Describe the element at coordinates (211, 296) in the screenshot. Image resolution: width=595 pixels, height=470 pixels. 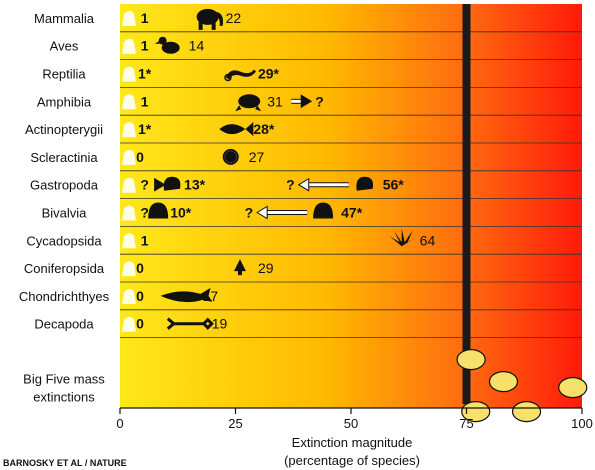
I see `projected-value-chondrichthyes: 17` at that location.